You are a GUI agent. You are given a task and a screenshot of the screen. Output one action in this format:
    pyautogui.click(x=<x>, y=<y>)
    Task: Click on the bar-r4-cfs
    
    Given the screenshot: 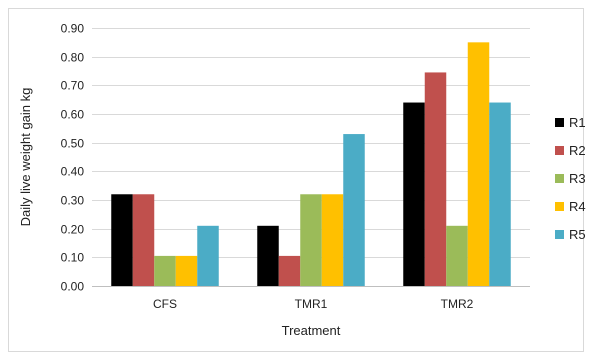 What is the action you would take?
    pyautogui.click(x=186, y=270)
    